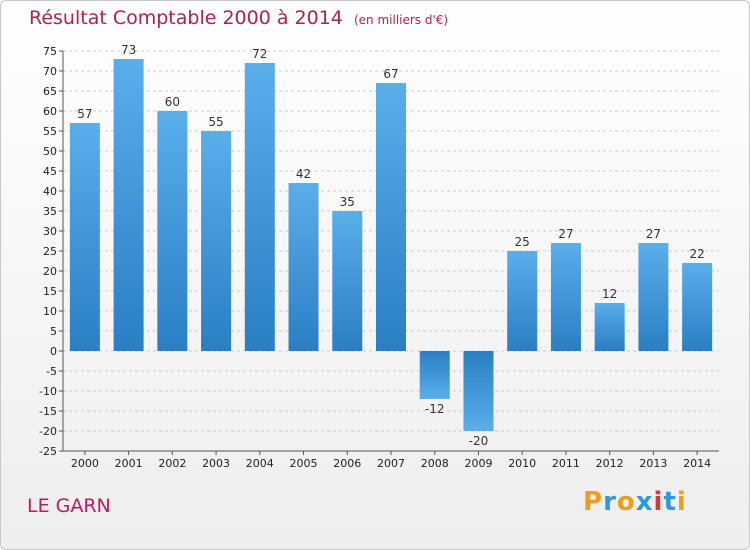  What do you see at coordinates (172, 463) in the screenshot?
I see `x-tick-label: 2002` at bounding box center [172, 463].